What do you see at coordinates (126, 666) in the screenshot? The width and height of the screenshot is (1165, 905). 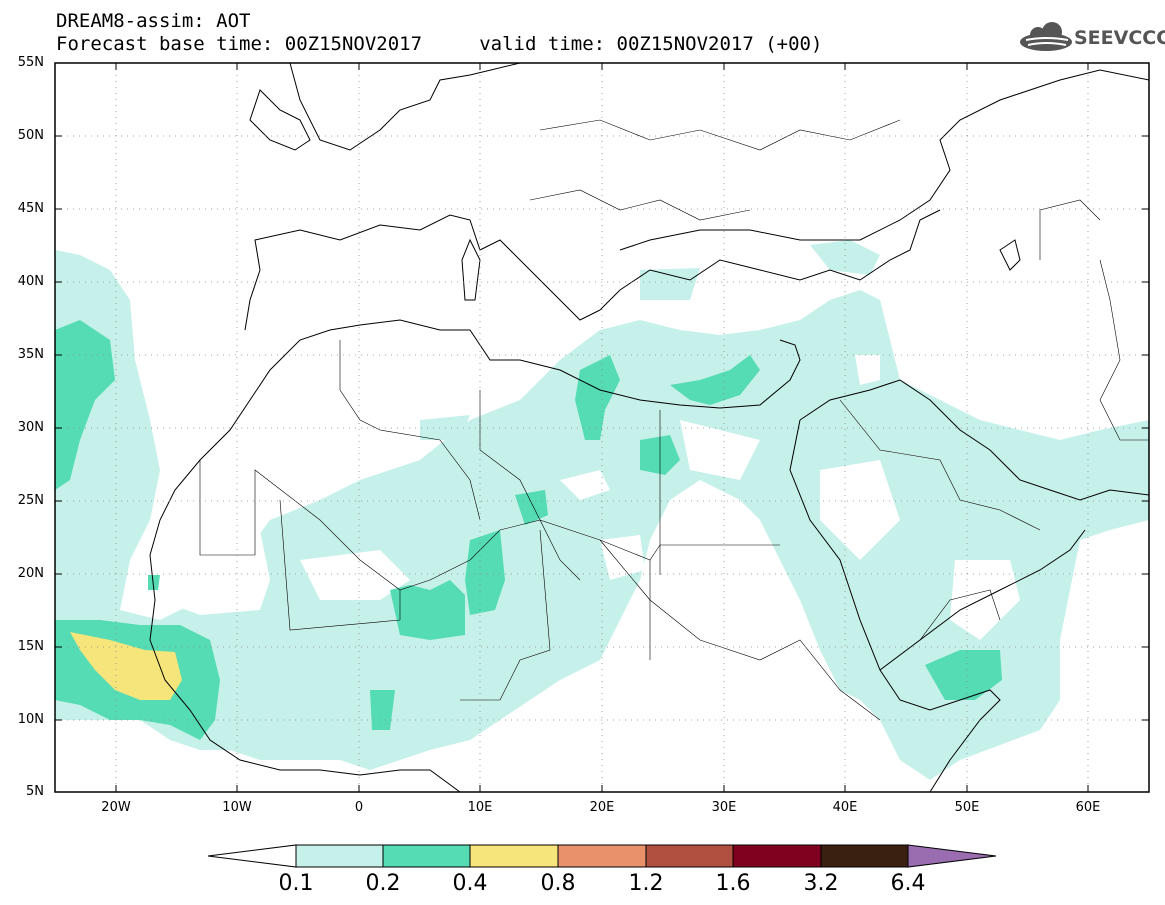 I see `aot-field-high` at bounding box center [126, 666].